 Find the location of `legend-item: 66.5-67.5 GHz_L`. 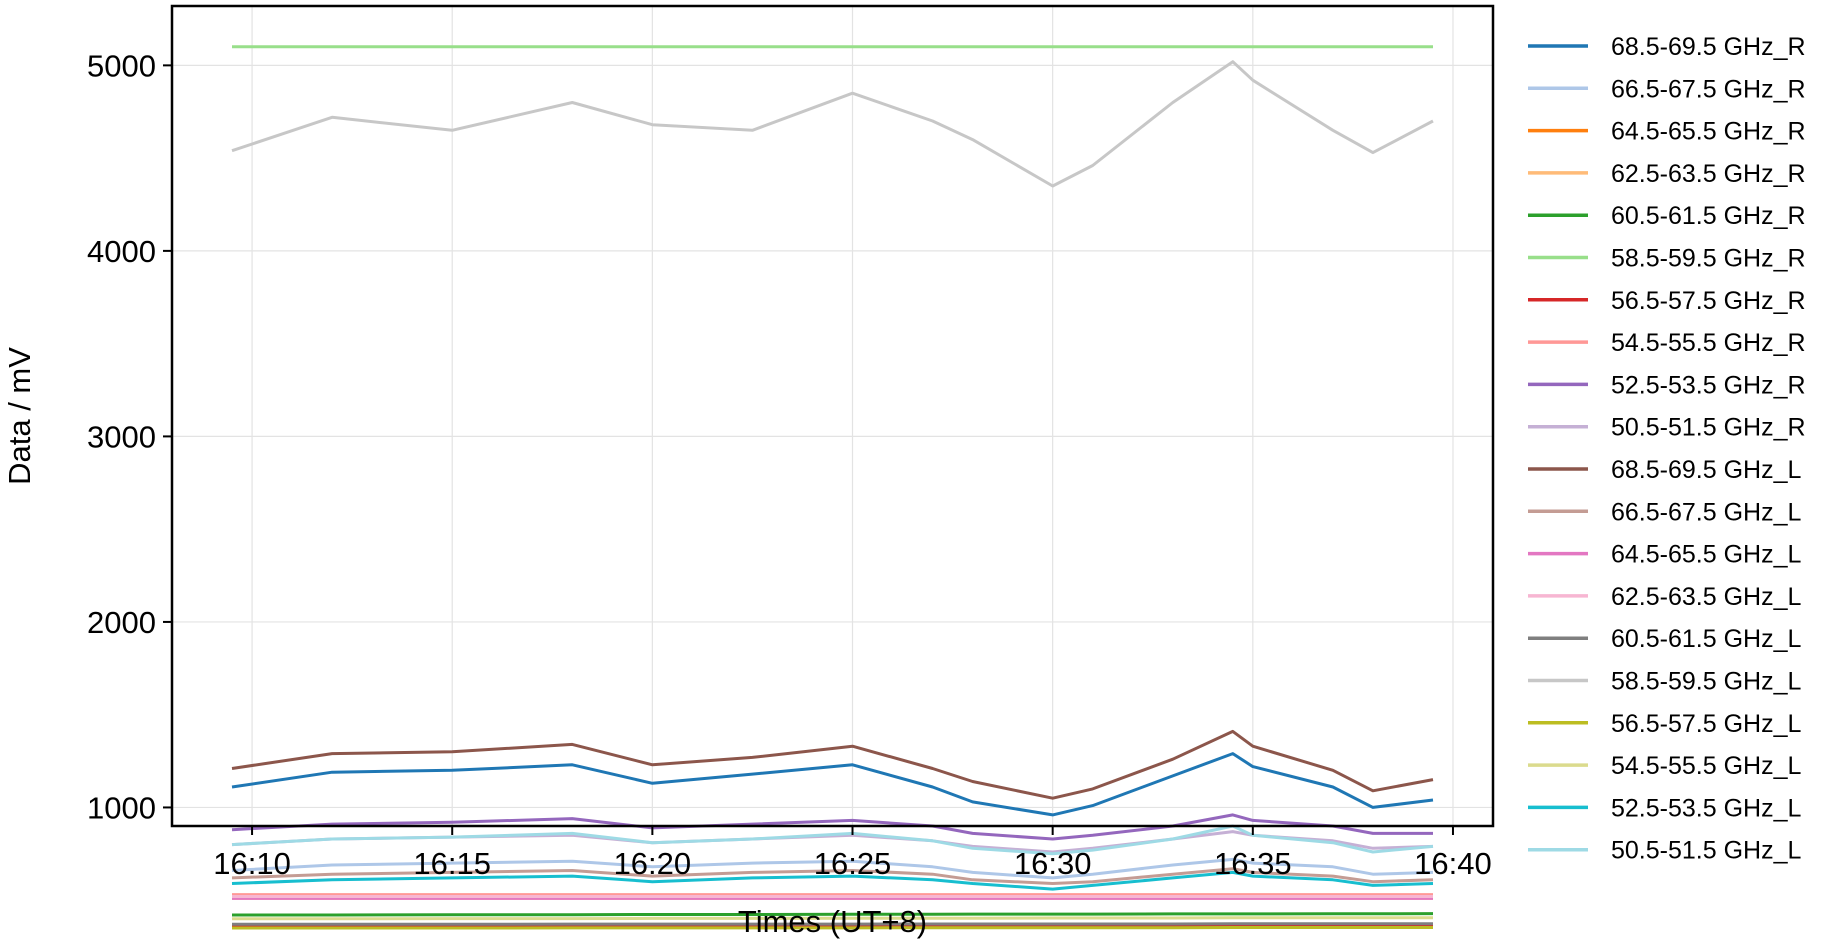

legend-item: 66.5-67.5 GHz_L is located at coordinates (1664, 512).